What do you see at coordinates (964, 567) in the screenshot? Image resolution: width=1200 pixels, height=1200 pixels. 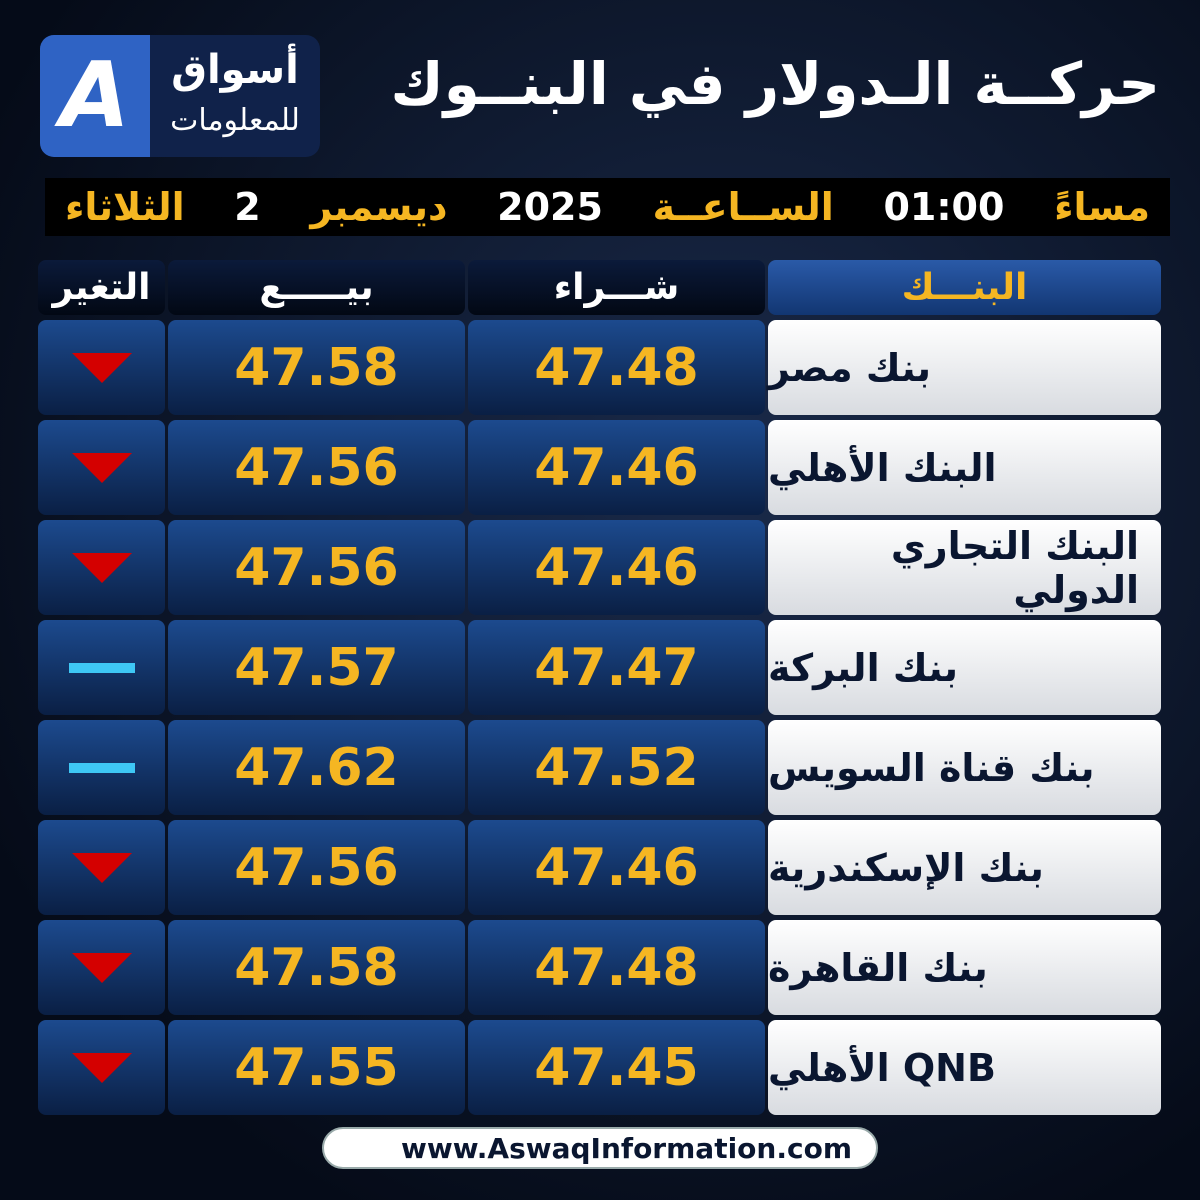 I see `bank-name: البنك التجاري الدولي` at bounding box center [964, 567].